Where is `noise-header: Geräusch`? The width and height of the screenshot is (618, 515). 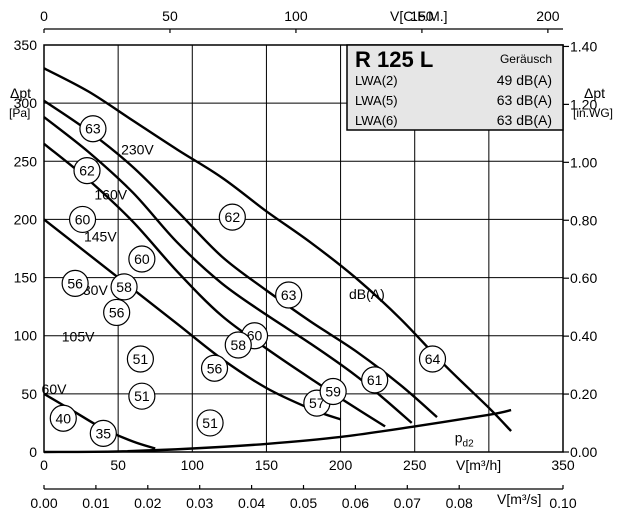
noise-header: Geräusch is located at coordinates (526, 59).